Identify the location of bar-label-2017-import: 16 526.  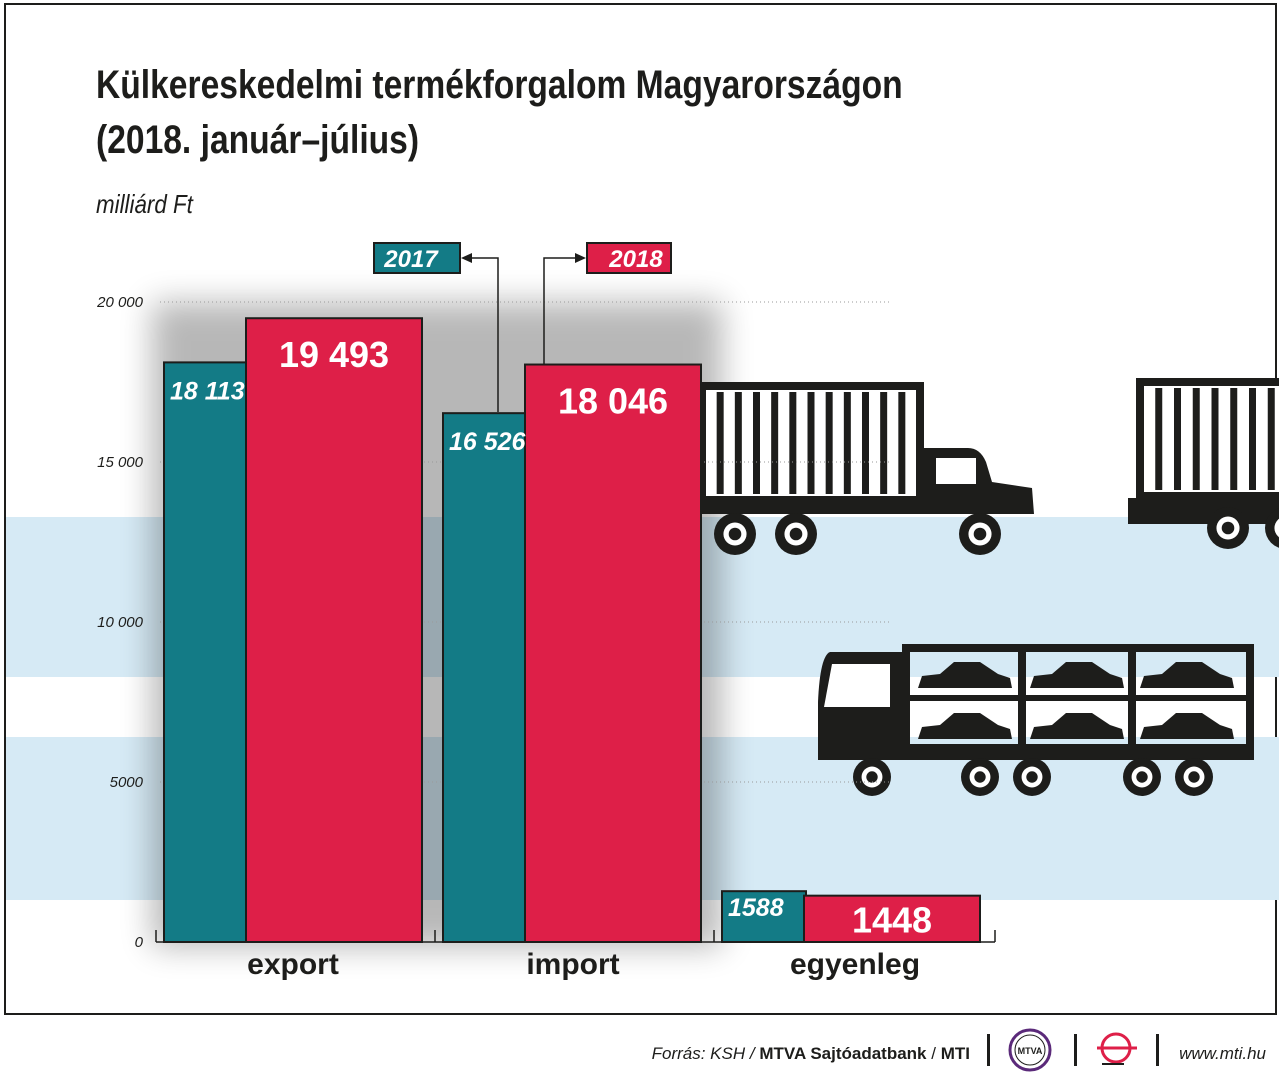
(488, 442).